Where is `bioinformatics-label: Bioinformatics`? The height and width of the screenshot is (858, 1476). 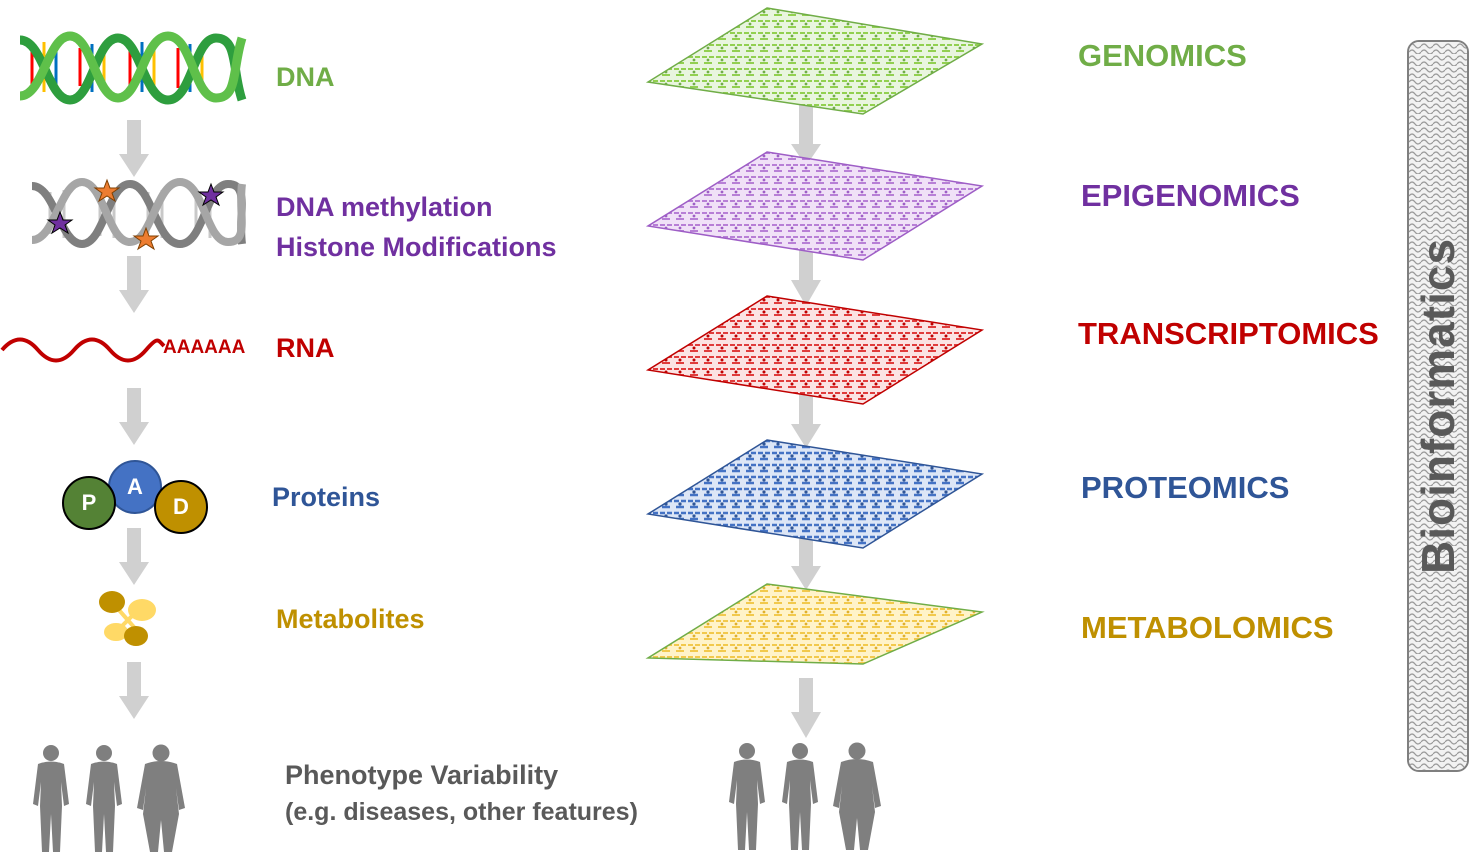 bioinformatics-label: Bioinformatics is located at coordinates (1438, 406).